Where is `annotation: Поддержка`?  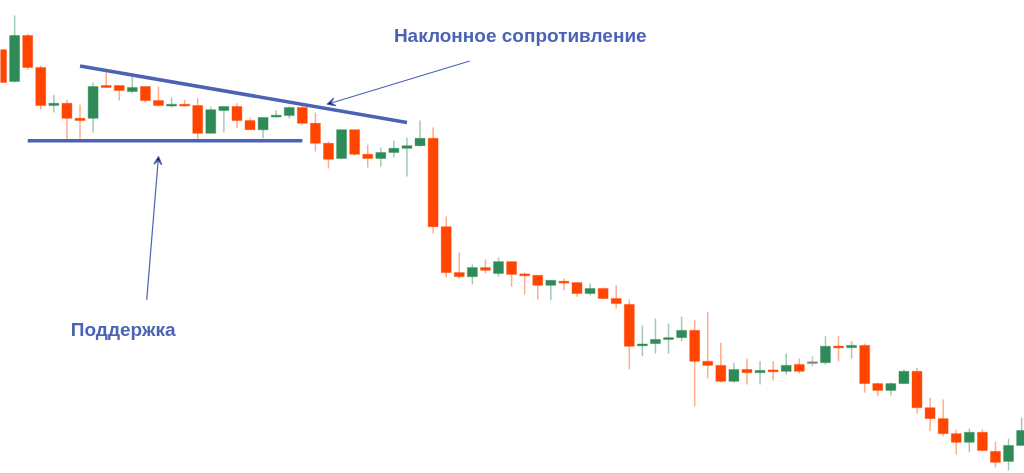
annotation: Поддержка is located at coordinates (123, 329).